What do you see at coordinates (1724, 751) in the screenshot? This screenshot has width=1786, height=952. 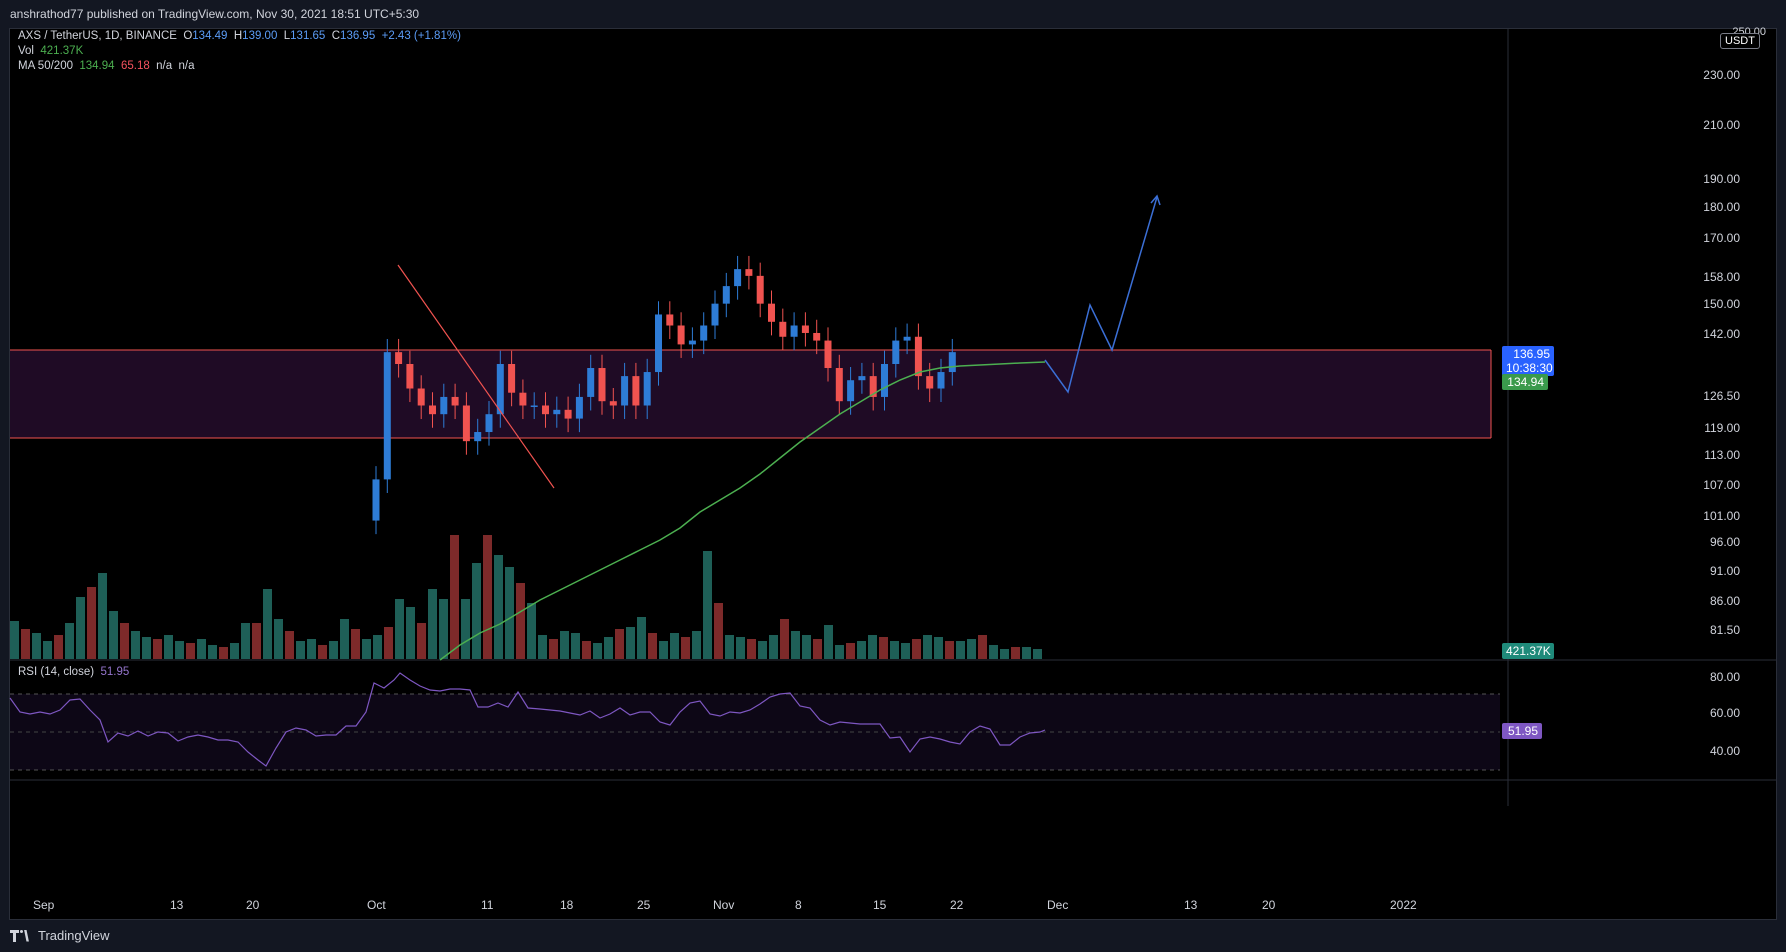 I see `rsi-tick: 40.00` at bounding box center [1724, 751].